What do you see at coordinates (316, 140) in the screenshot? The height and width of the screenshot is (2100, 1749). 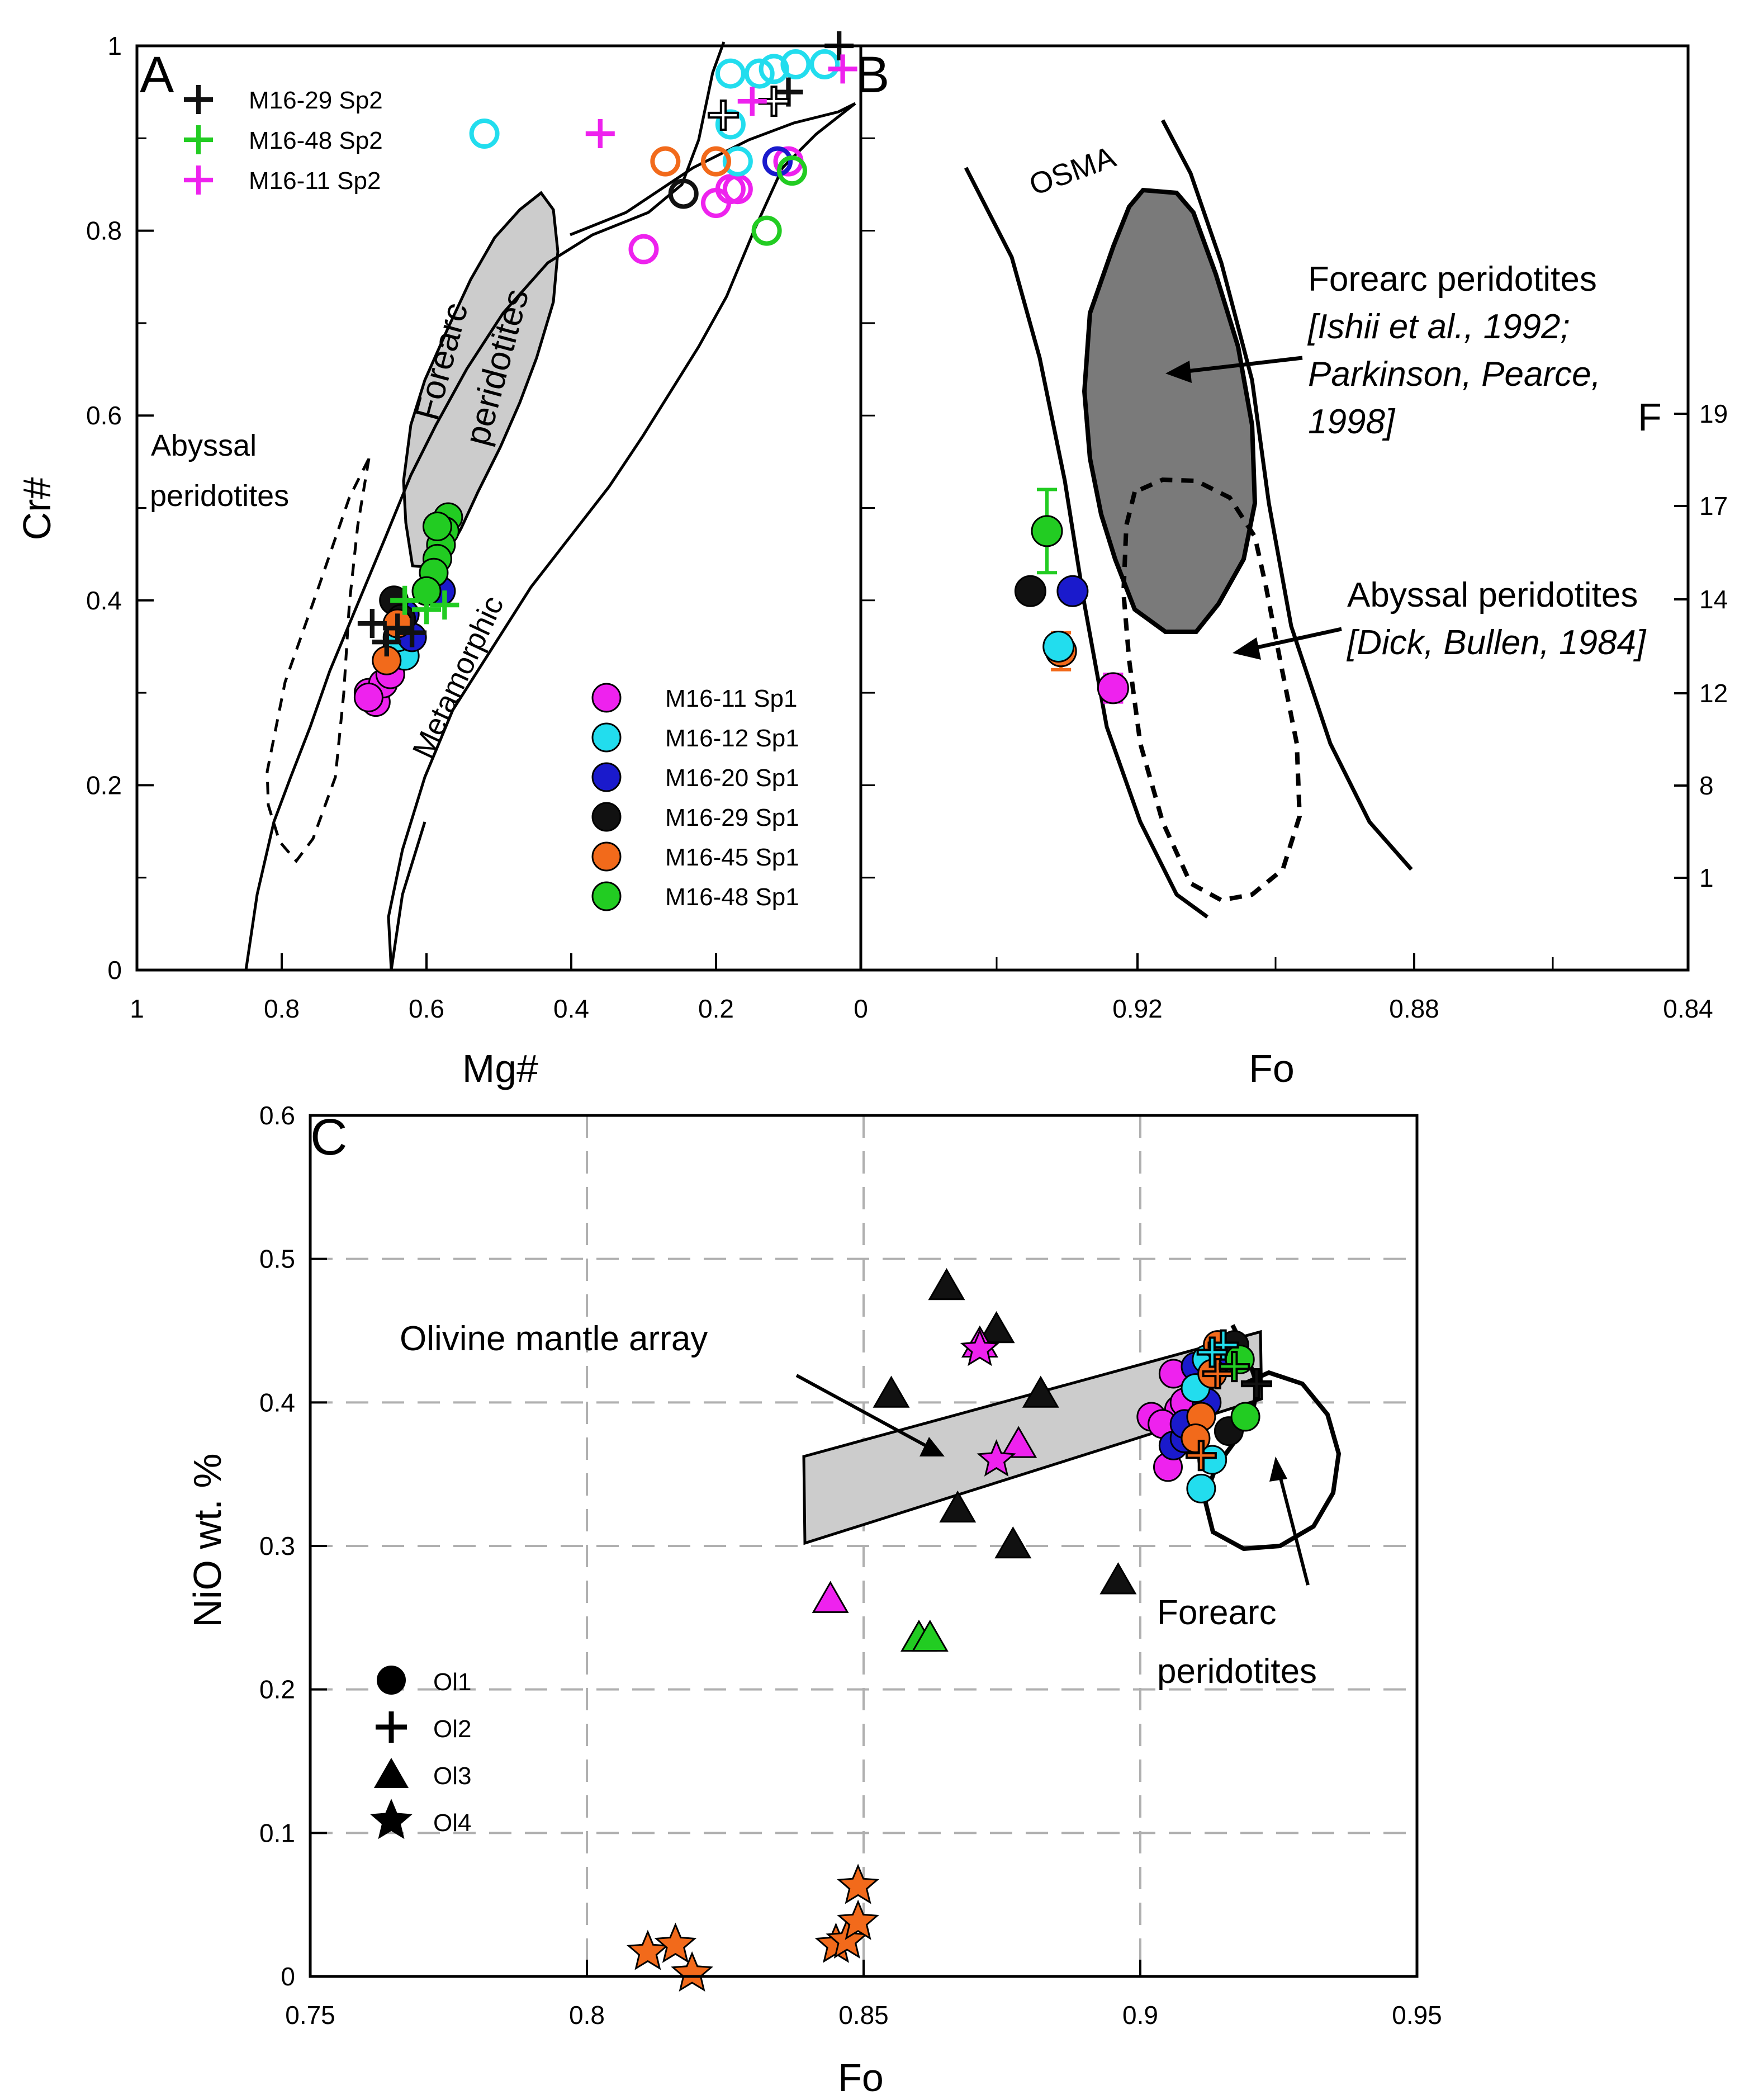 I see `panel-a-legend-sp2-label: M16-48 Sp2` at bounding box center [316, 140].